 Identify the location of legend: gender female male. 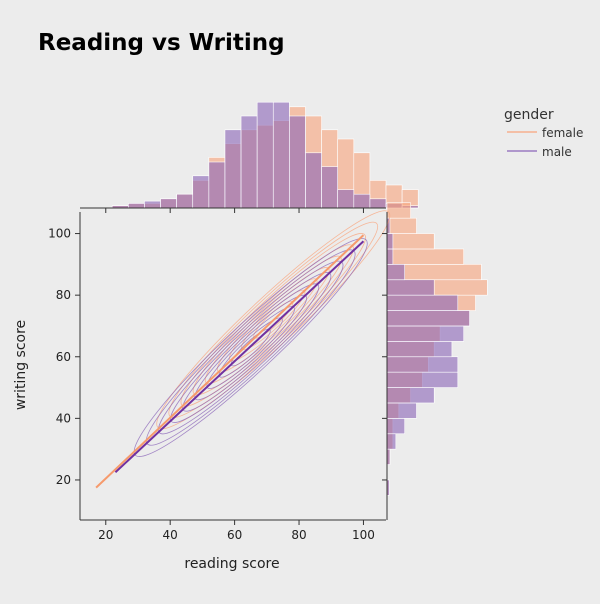
(543, 133).